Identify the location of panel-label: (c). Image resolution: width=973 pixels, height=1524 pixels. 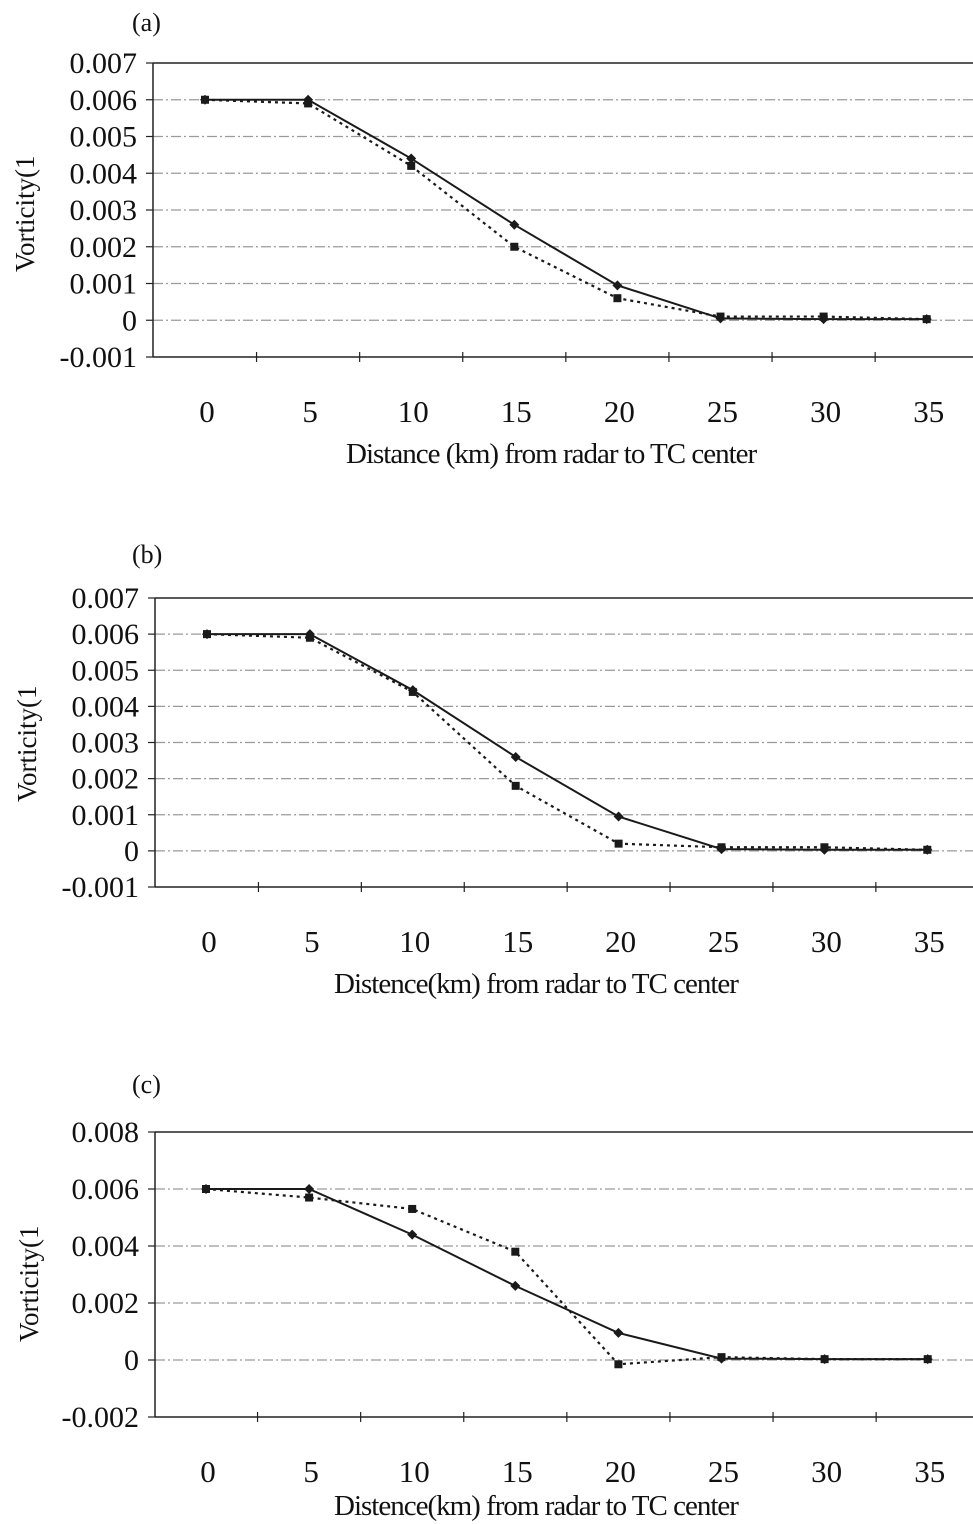
(146, 1084).